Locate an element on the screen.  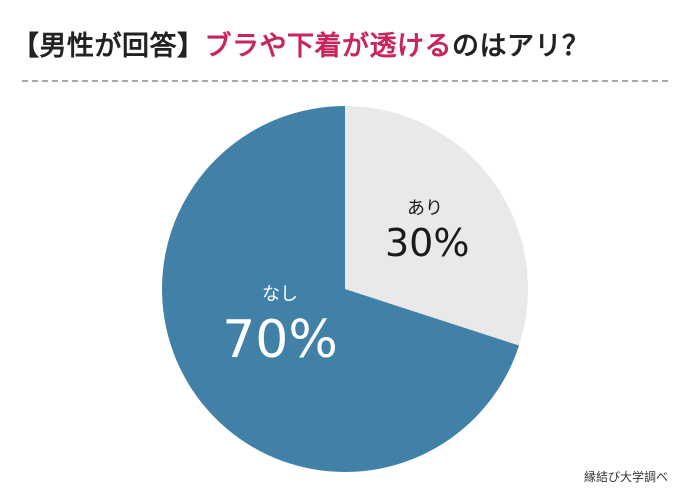
slice-category-ari: あり is located at coordinates (425, 208).